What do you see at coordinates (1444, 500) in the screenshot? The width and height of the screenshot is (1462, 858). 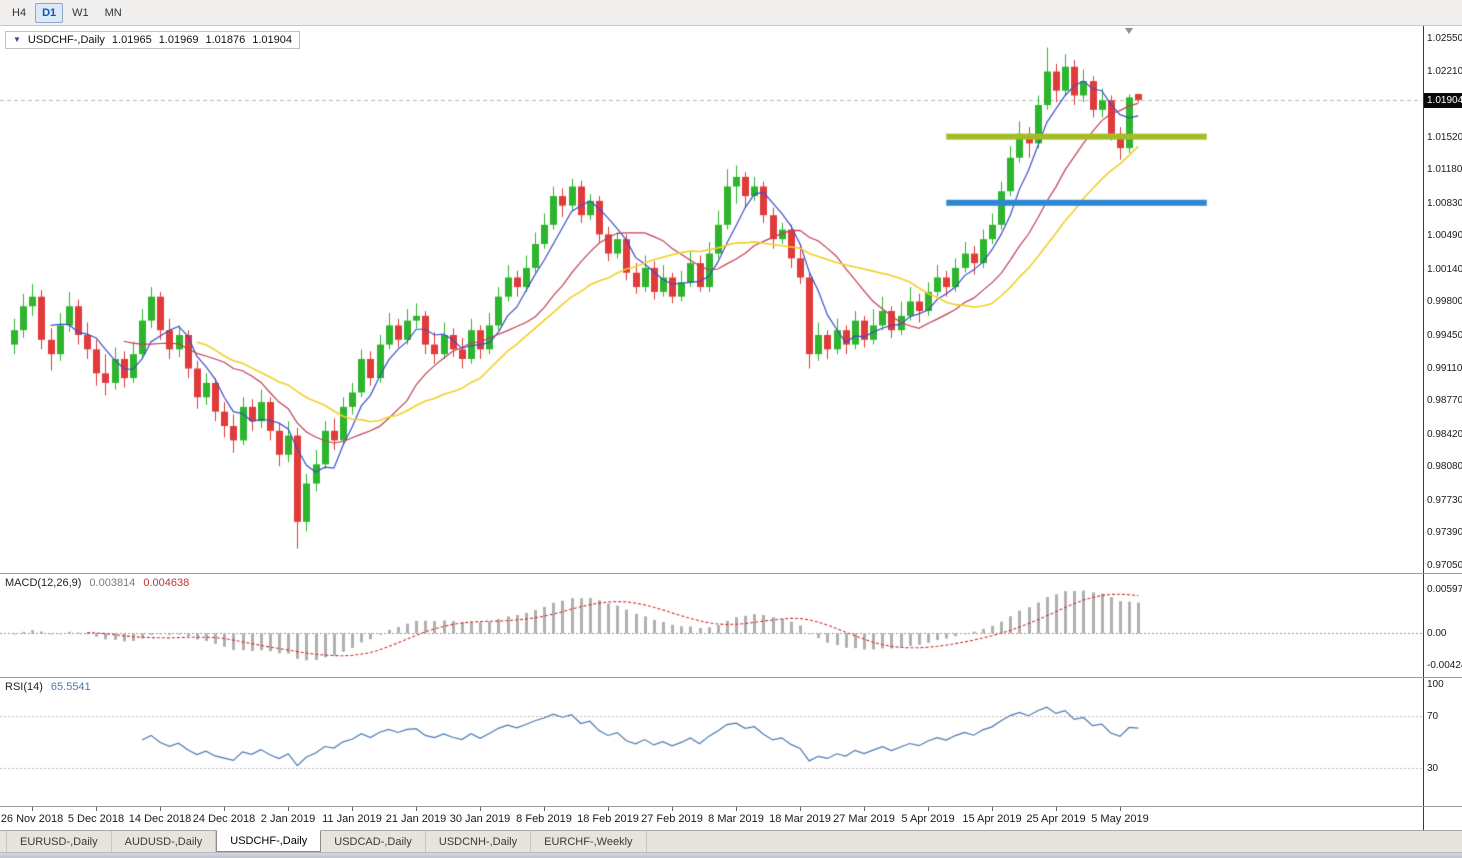 I see `price-axis-label: 0.97730` at bounding box center [1444, 500].